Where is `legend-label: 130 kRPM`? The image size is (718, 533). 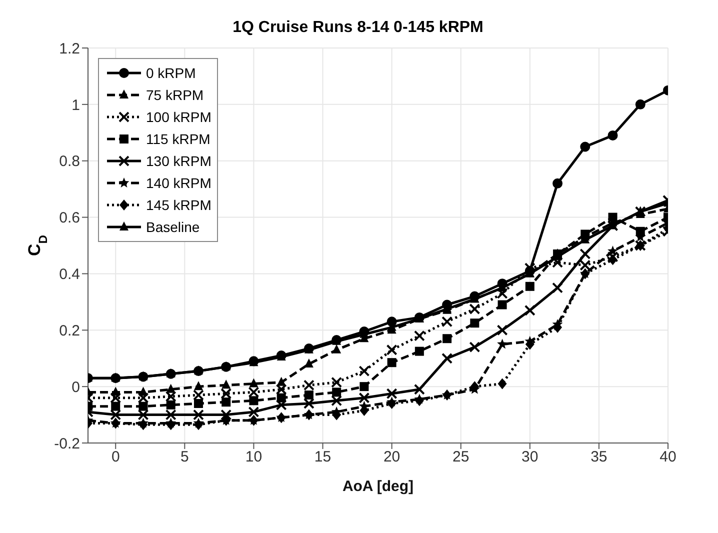 legend-label: 130 kRPM is located at coordinates (179, 161).